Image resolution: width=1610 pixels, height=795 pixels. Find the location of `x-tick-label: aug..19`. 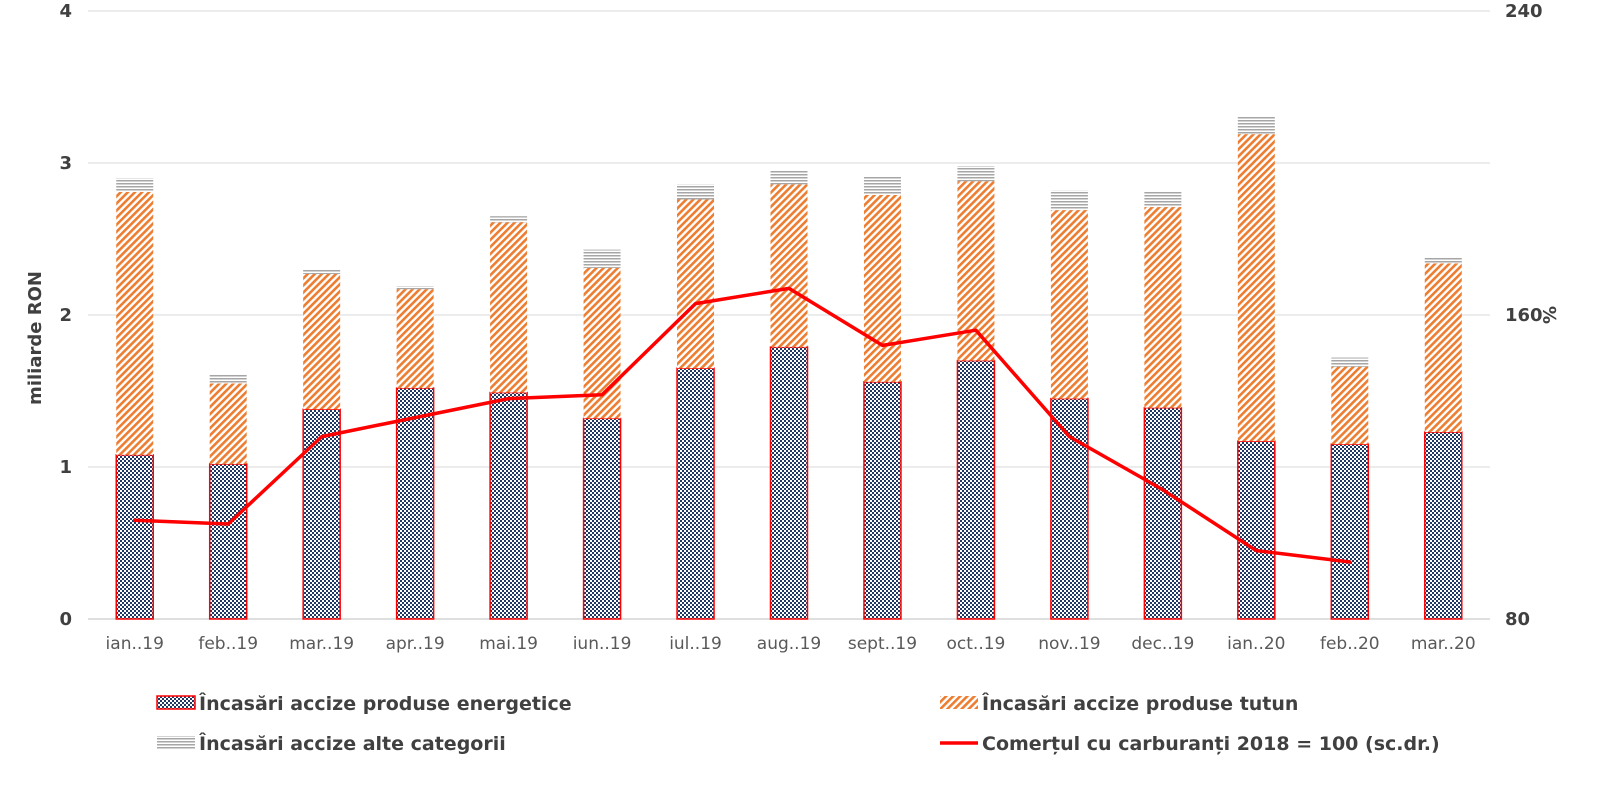

x-tick-label: aug..19 is located at coordinates (789, 644).